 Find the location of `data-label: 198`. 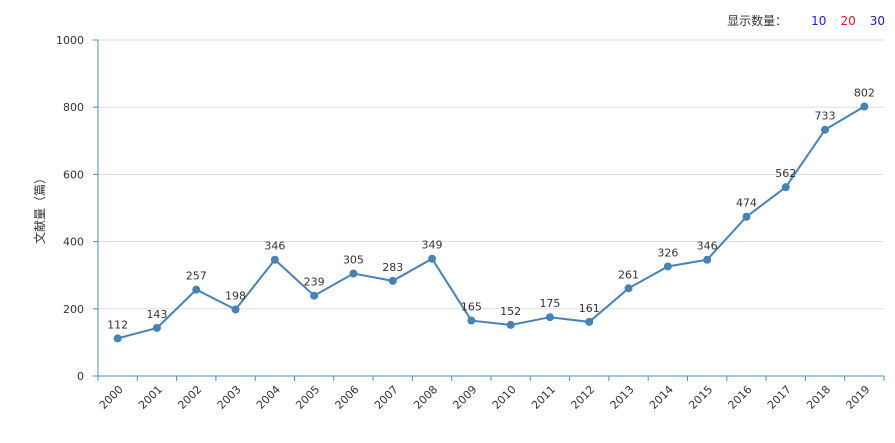

data-label: 198 is located at coordinates (235, 295).